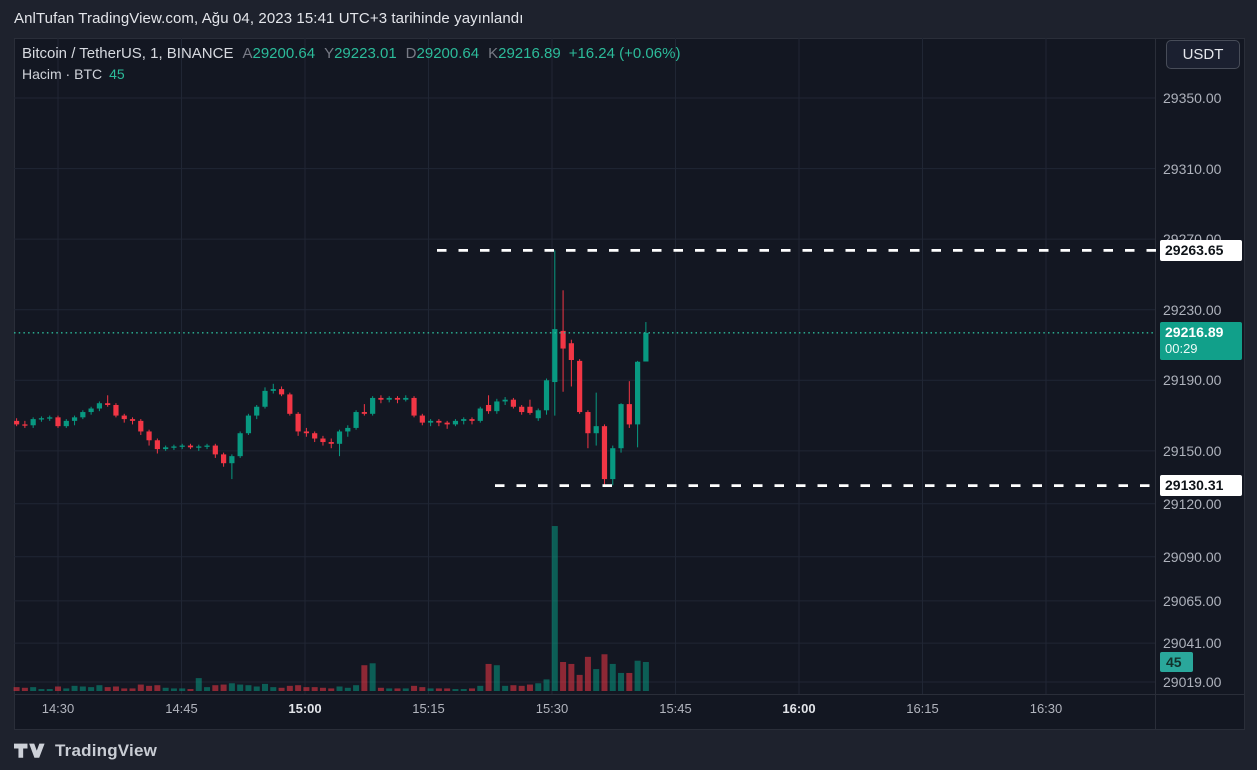 Image resolution: width=1257 pixels, height=770 pixels. What do you see at coordinates (117, 74) in the screenshot?
I see `volume-indicator-value: 45` at bounding box center [117, 74].